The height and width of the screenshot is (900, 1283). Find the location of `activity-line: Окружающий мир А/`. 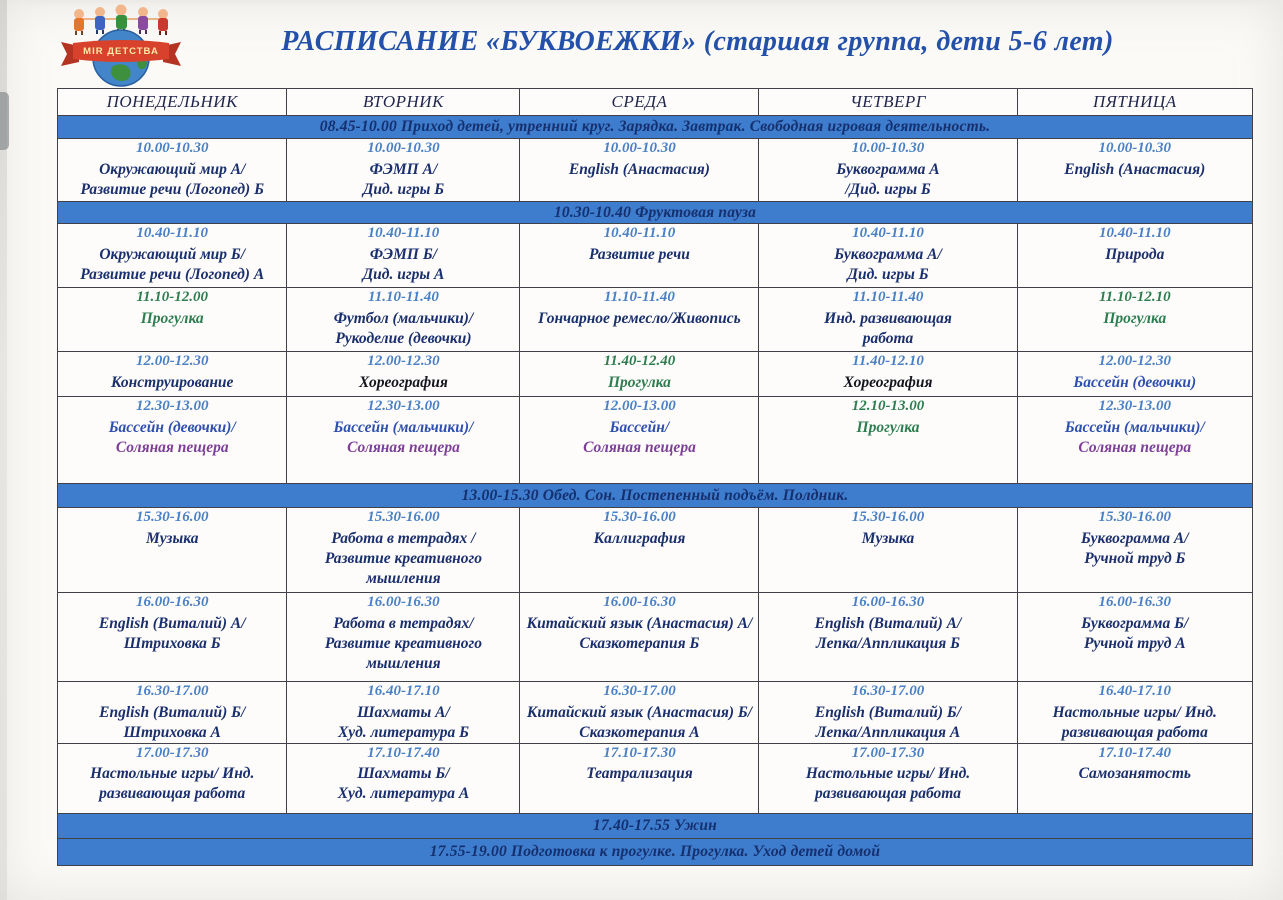

activity-line: Окружающий мир А/ is located at coordinates (172, 169).